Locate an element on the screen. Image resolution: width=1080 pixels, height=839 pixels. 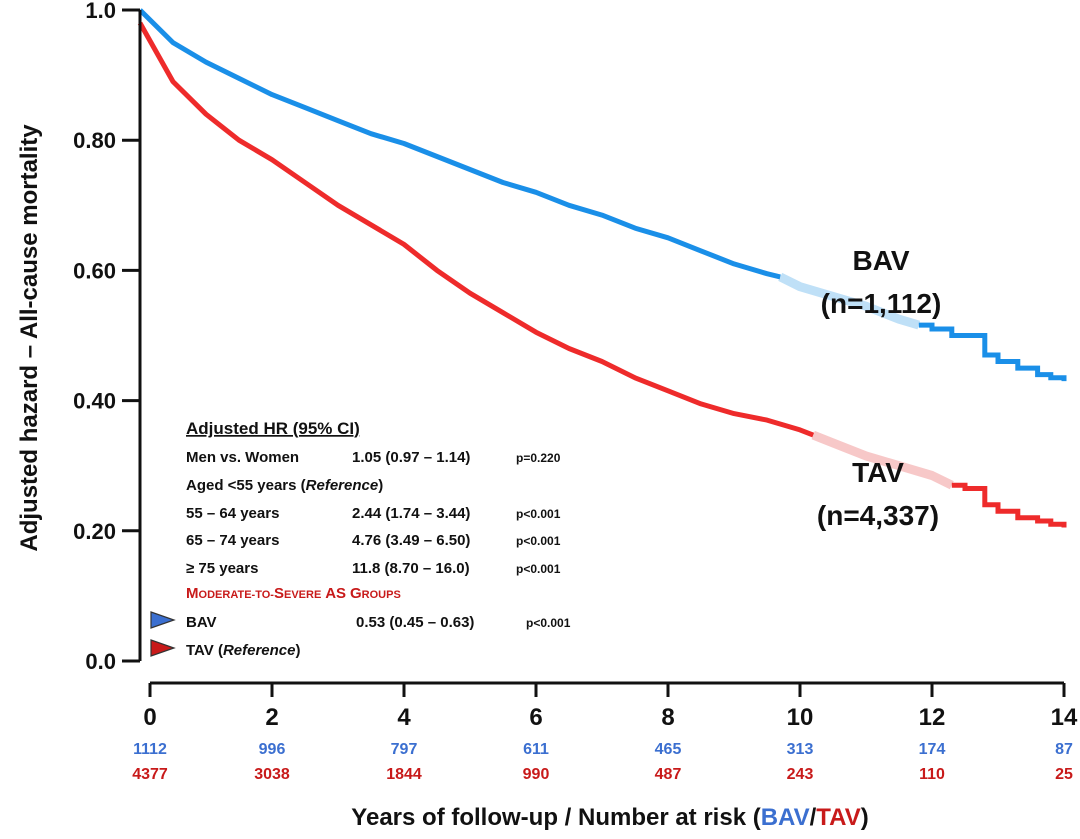
hr-group-header-letter: V is located at coordinates (295, 595).